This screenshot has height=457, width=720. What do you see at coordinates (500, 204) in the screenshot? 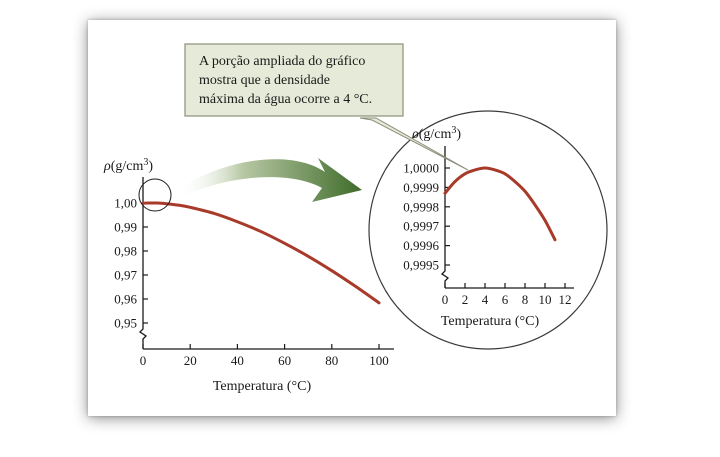
I see `zoom-density-line` at bounding box center [500, 204].